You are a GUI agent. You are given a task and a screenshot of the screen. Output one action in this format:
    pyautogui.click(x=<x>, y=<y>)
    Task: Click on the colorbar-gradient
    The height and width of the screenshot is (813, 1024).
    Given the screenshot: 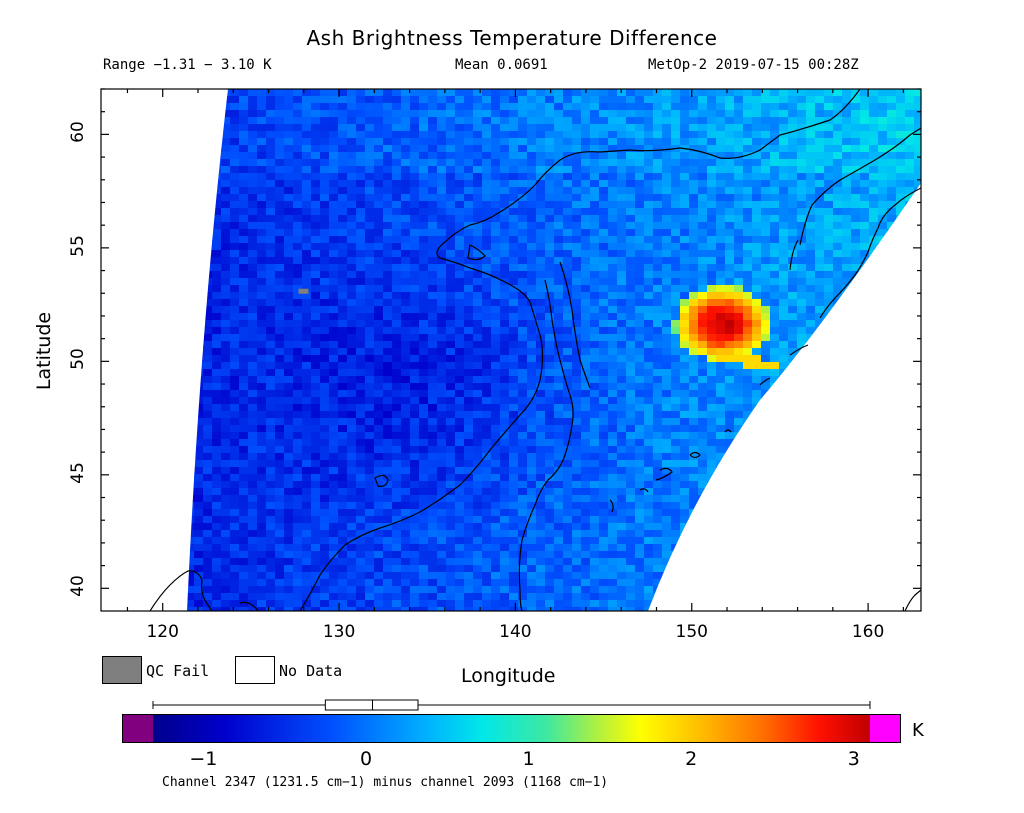 What is the action you would take?
    pyautogui.click(x=511, y=728)
    